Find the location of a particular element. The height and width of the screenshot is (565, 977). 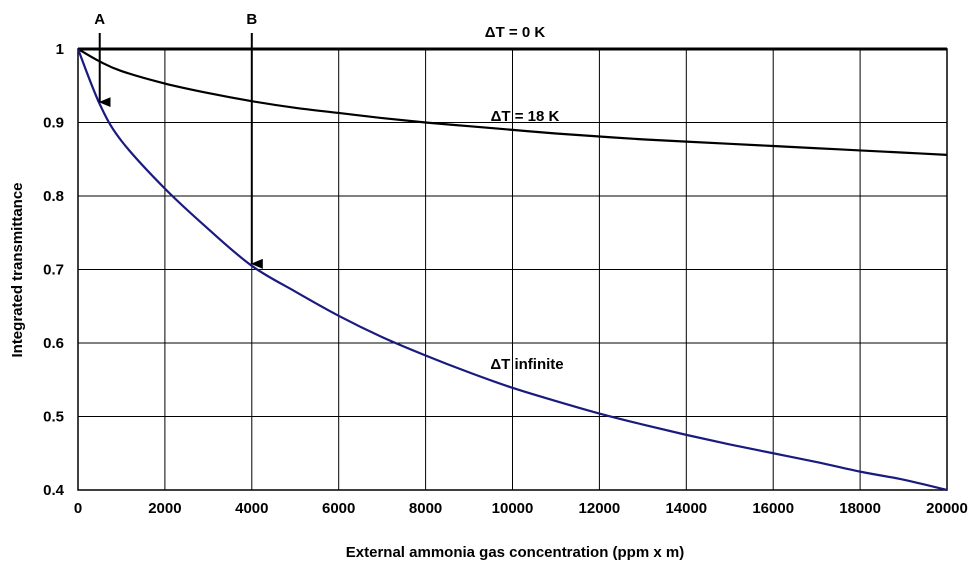

x-tick-label: 8000 is located at coordinates (425, 508).